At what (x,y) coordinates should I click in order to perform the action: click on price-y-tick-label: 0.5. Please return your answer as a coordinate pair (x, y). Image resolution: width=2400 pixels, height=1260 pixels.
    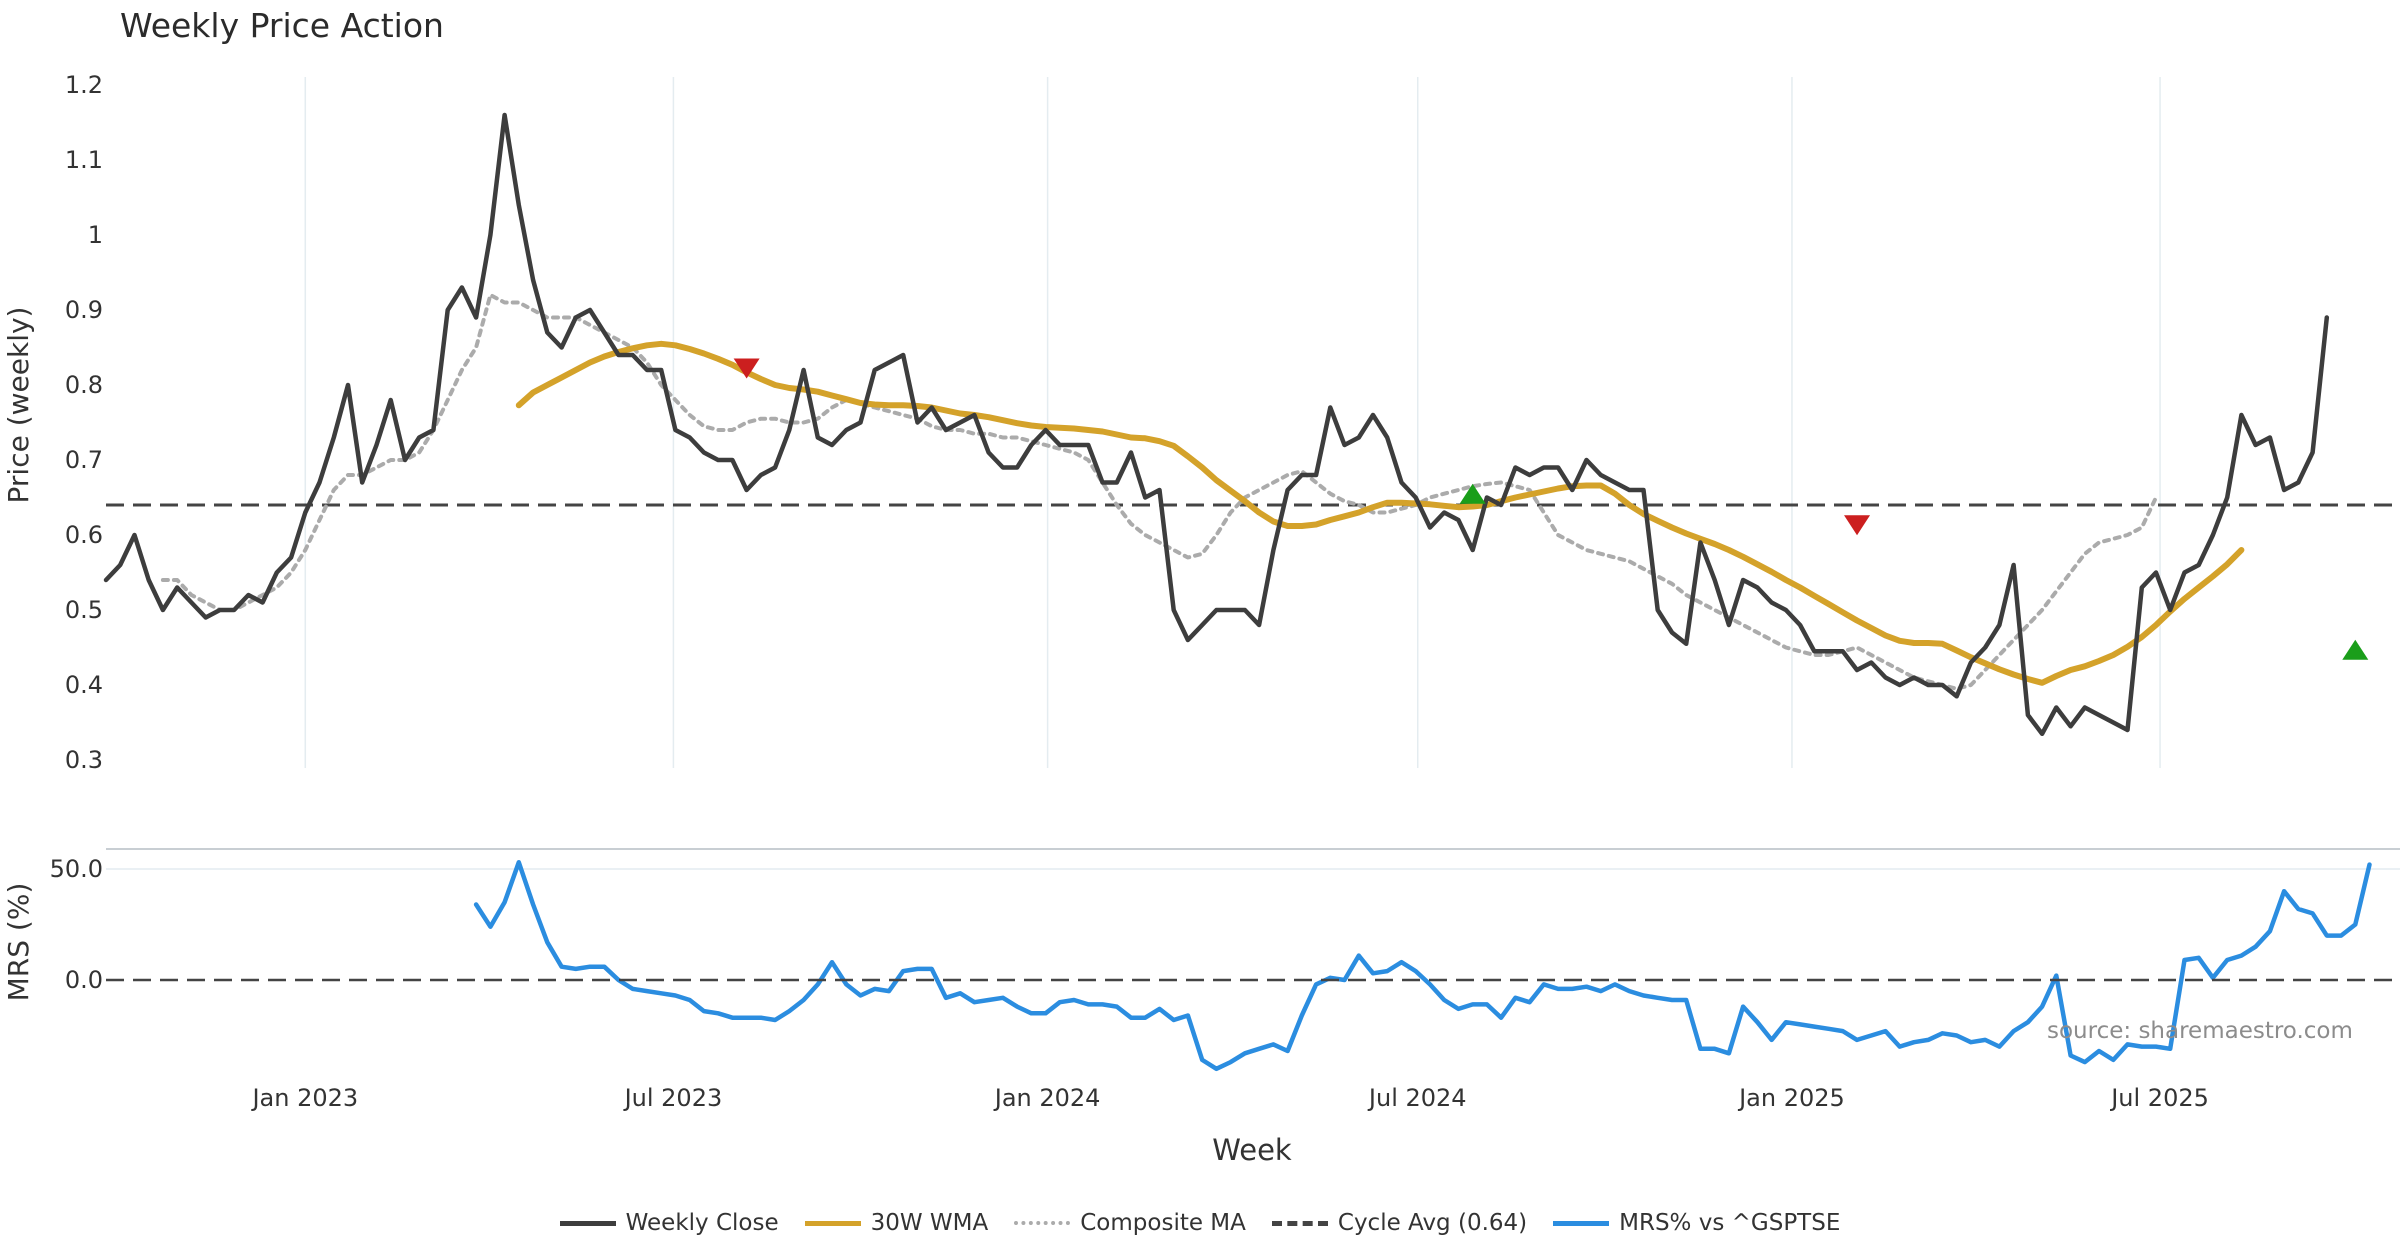
    Looking at the image, I should click on (84, 610).